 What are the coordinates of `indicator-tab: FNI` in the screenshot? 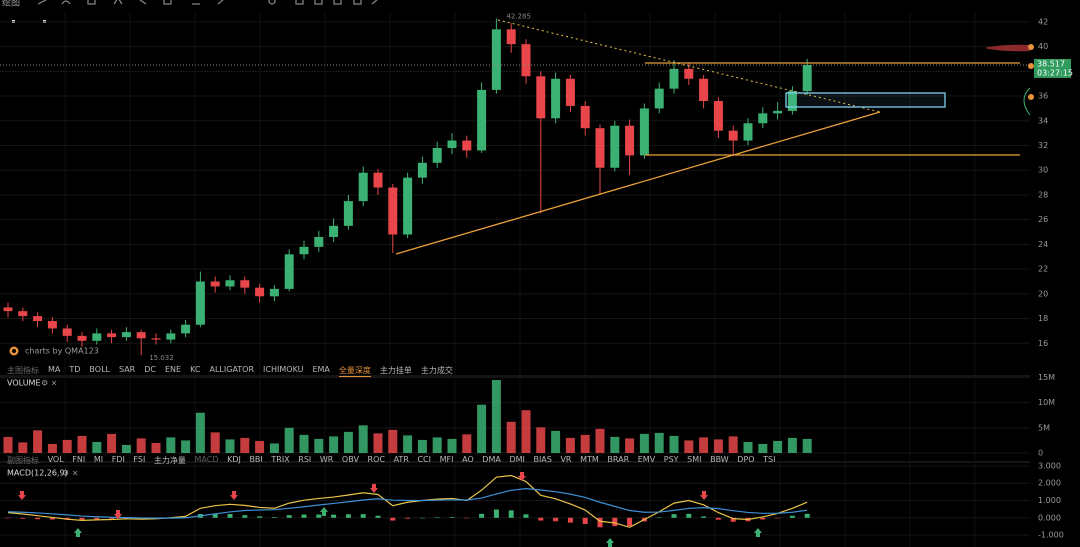 It's located at (79, 459).